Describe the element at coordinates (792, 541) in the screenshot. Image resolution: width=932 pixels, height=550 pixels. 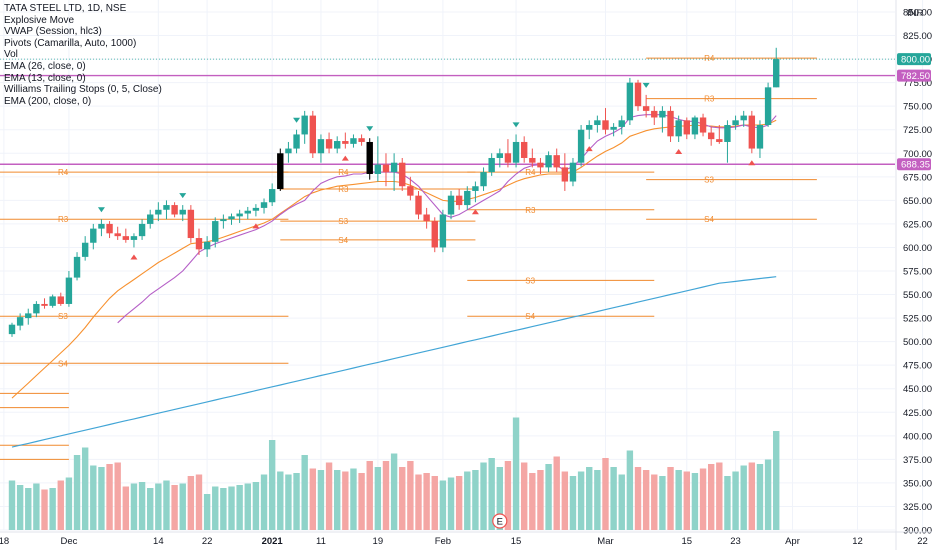
I see `x-tick-label: Apr` at that location.